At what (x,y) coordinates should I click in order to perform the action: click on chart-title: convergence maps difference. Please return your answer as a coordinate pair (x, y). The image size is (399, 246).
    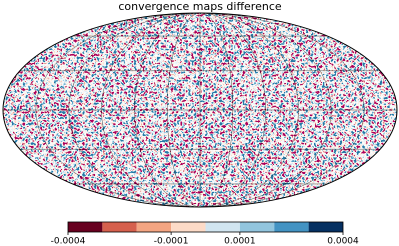
    Looking at the image, I should click on (200, 6).